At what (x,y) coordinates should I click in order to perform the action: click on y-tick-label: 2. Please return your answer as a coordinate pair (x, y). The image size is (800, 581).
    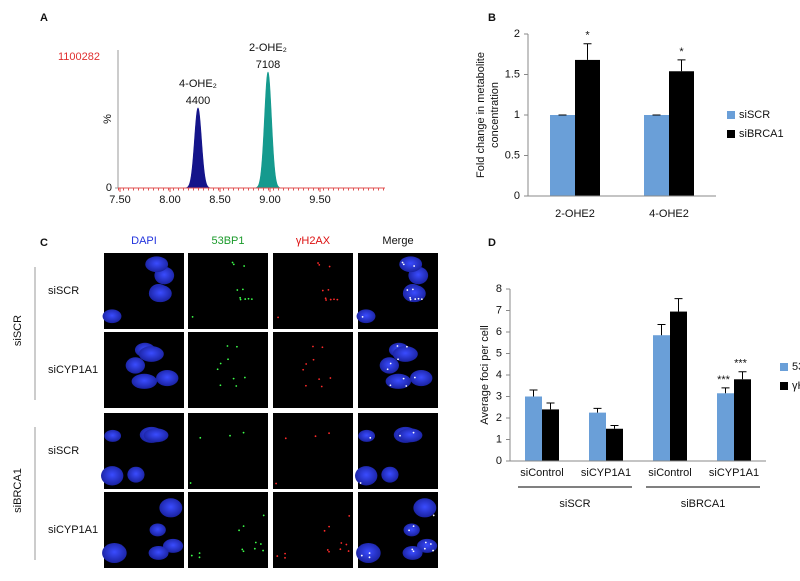
    Looking at the image, I should click on (517, 34).